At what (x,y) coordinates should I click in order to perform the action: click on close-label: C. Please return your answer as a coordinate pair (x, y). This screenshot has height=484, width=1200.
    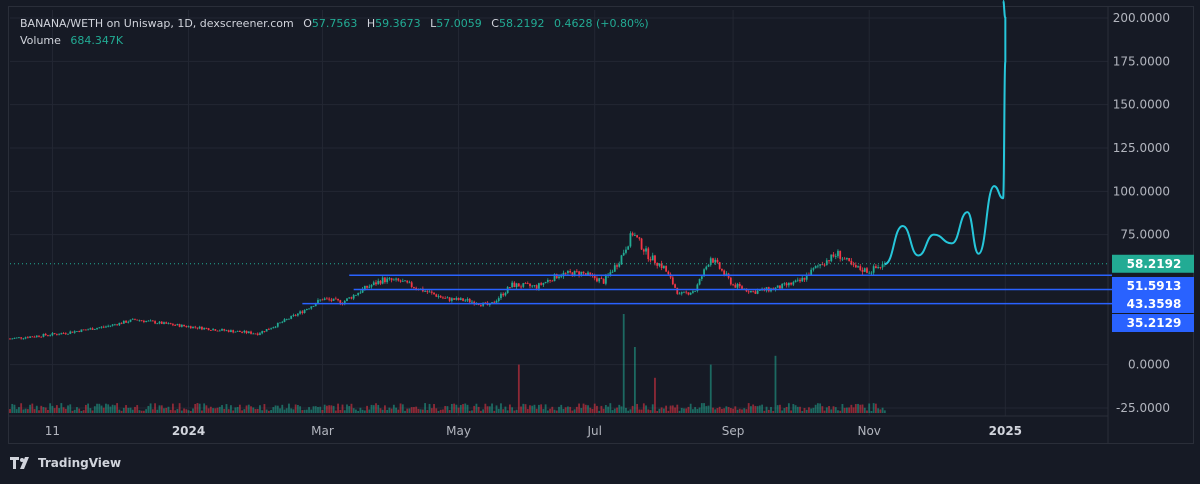
    Looking at the image, I should click on (495, 23).